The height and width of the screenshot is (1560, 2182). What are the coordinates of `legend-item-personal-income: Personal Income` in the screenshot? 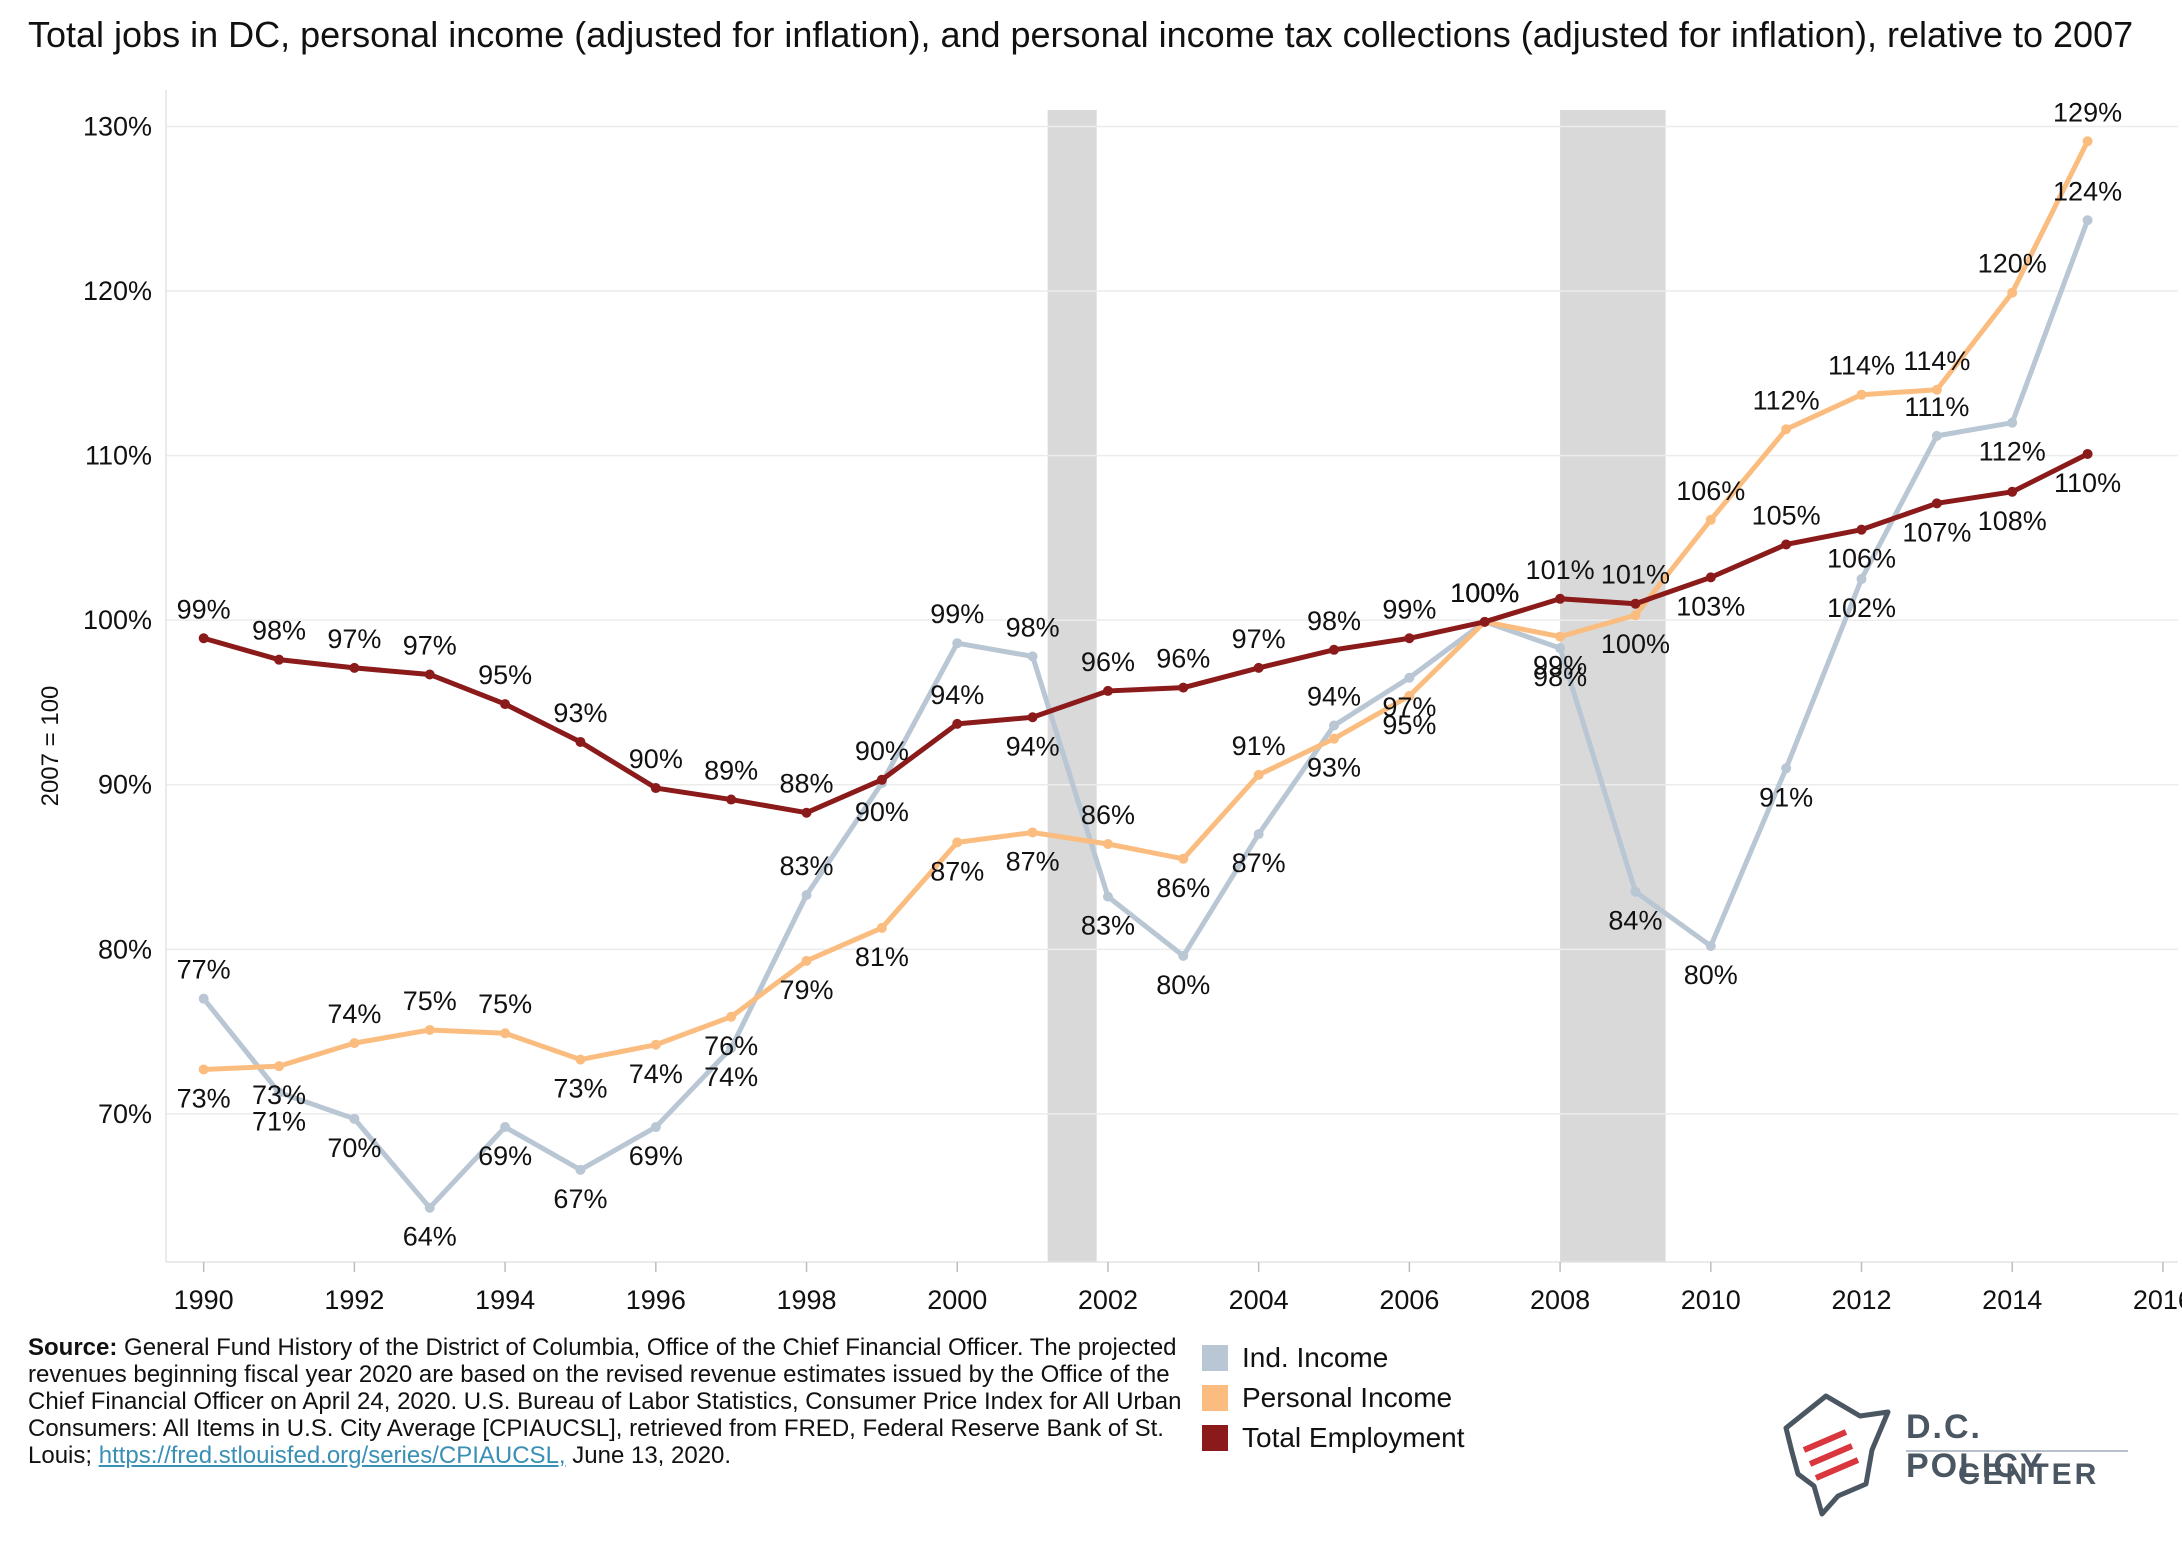 It's located at (1333, 1398).